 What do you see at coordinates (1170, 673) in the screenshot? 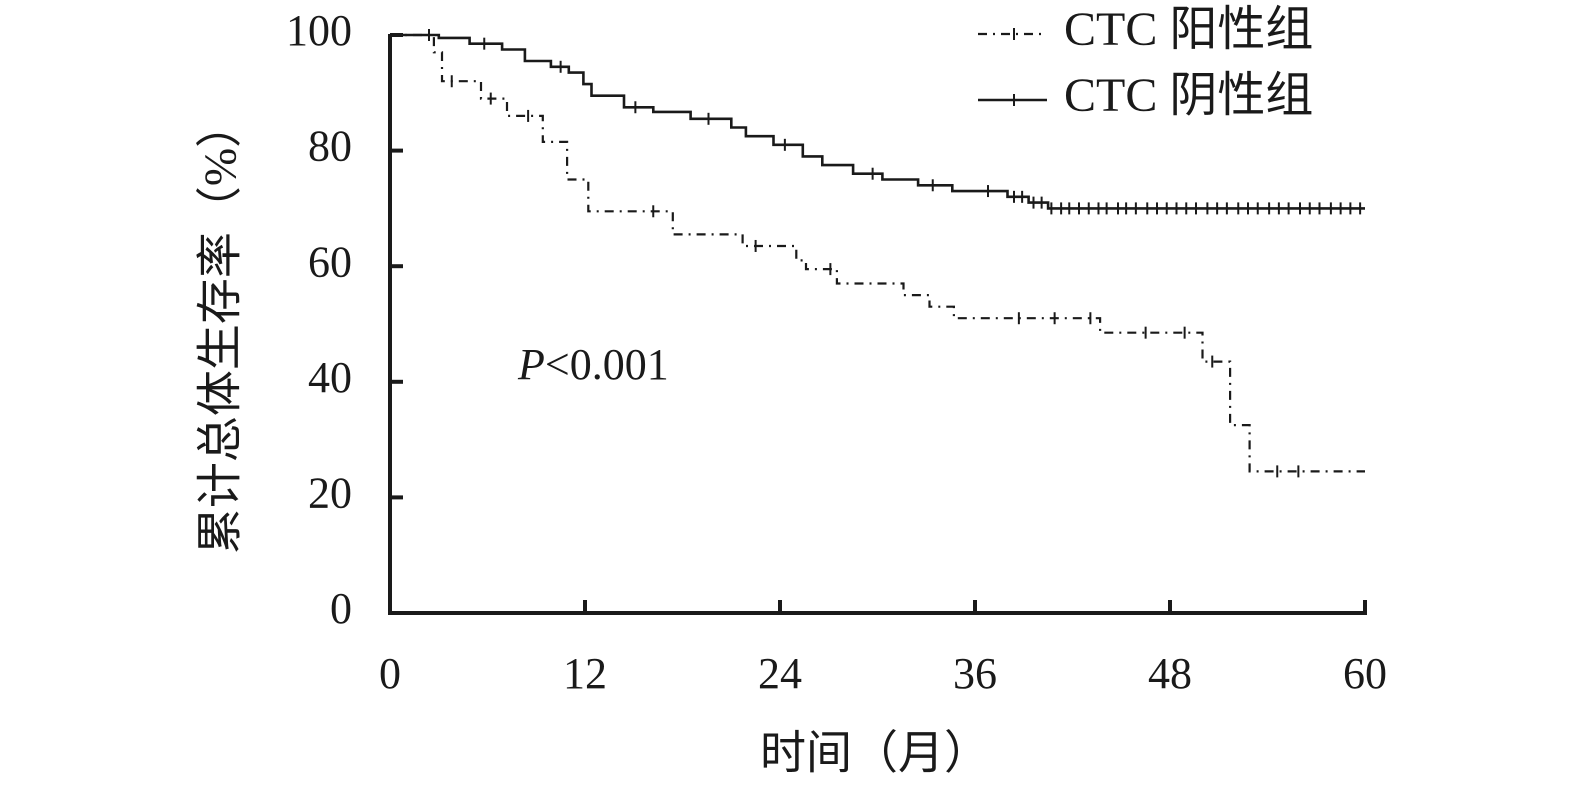
I see `x-tick-label-4: 48` at bounding box center [1170, 673].